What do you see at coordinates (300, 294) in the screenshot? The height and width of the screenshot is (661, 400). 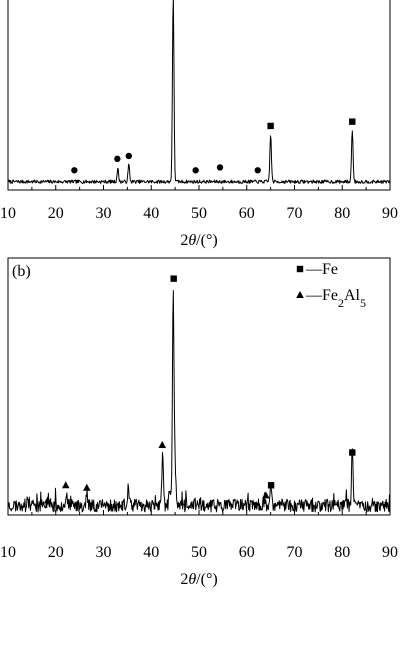 I see `legend-marker-triangle` at bounding box center [300, 294].